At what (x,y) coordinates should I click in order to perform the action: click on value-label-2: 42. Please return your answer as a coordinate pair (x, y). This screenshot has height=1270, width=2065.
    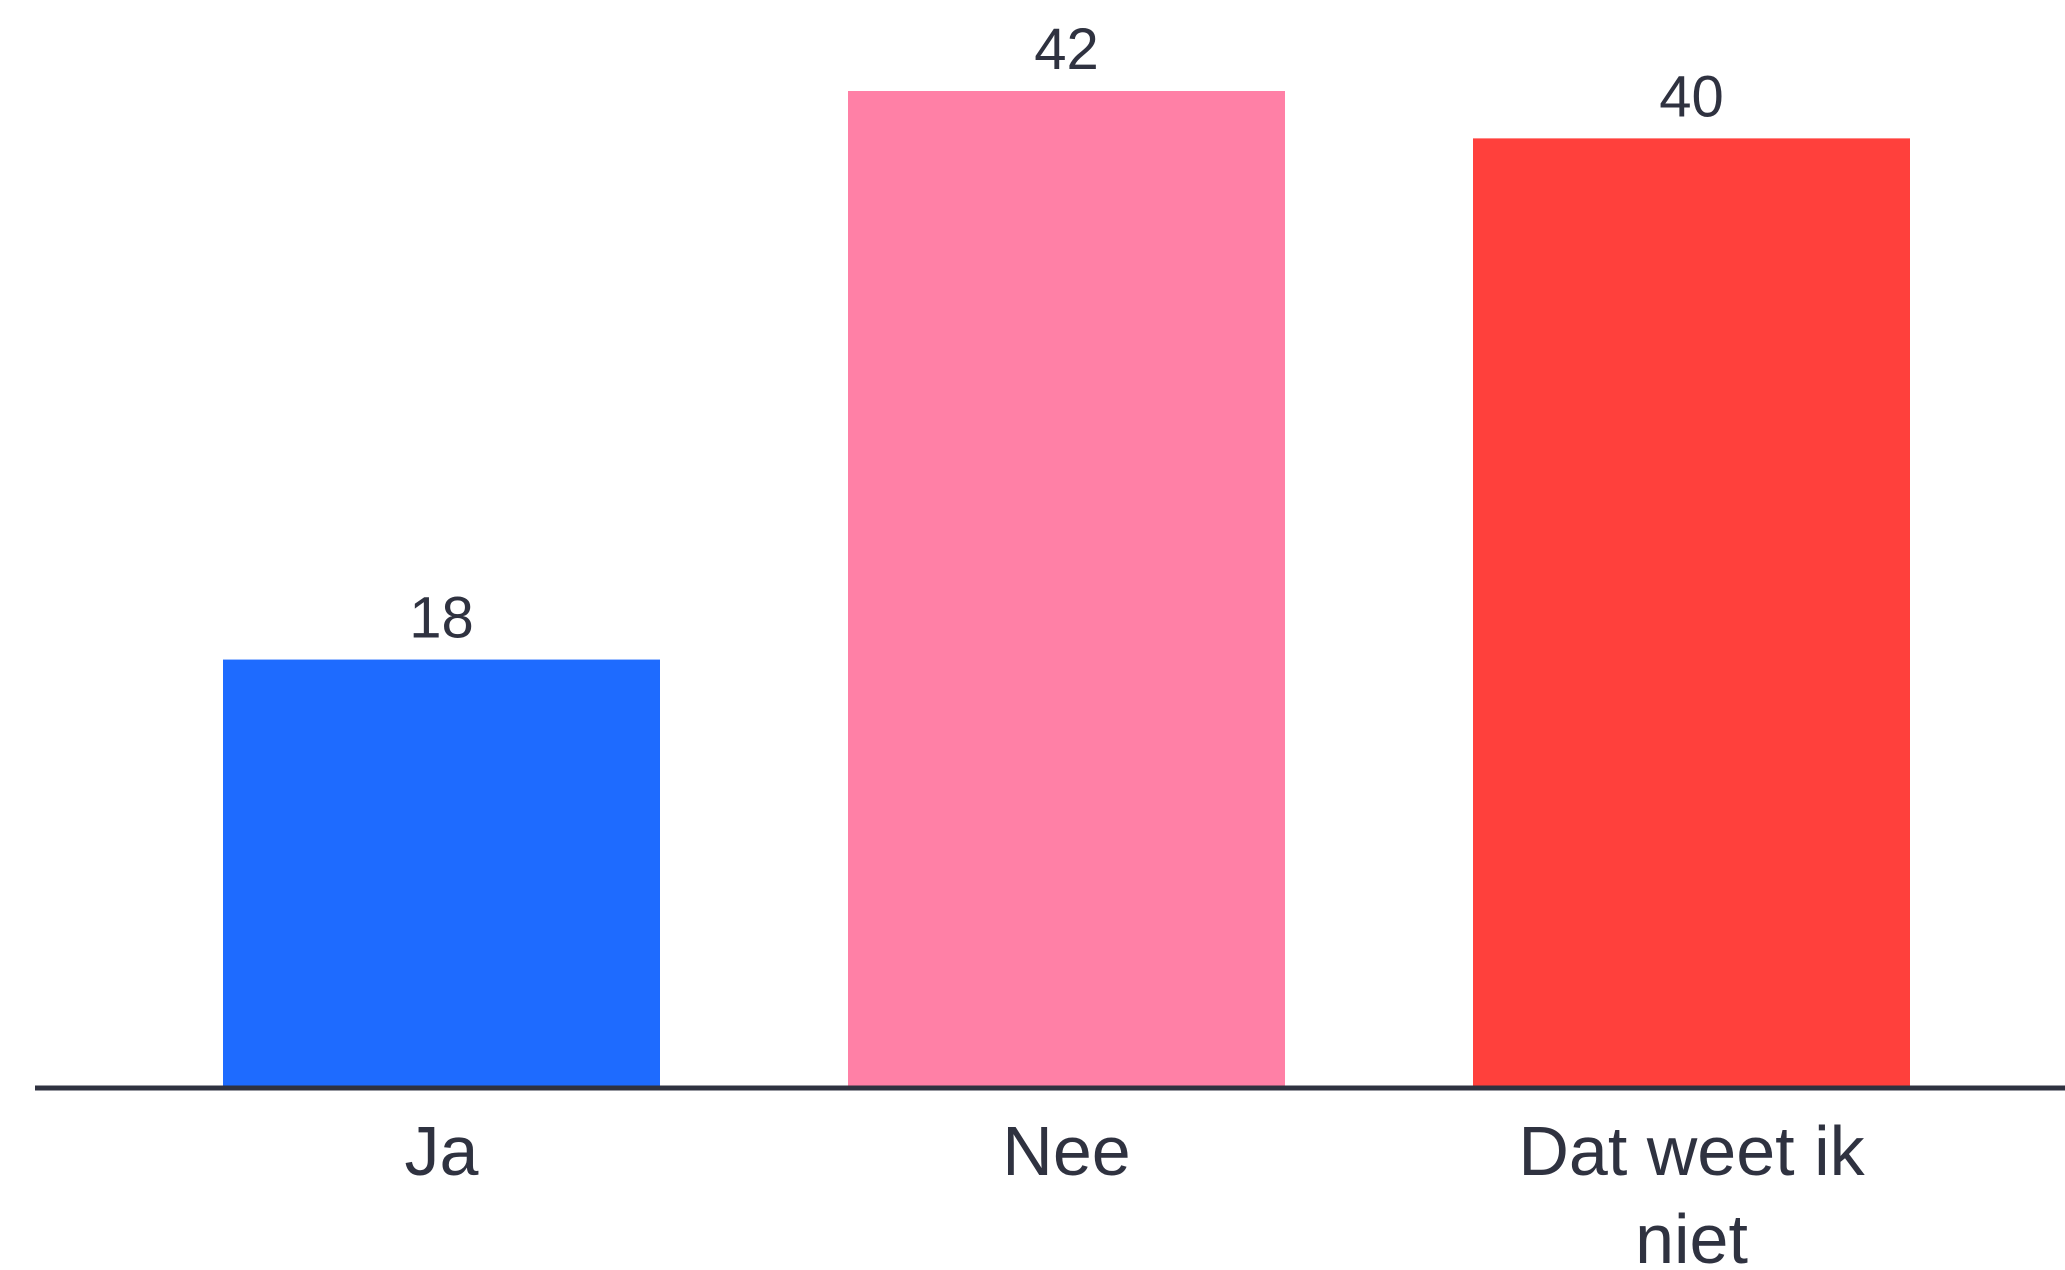
    Looking at the image, I should click on (1066, 49).